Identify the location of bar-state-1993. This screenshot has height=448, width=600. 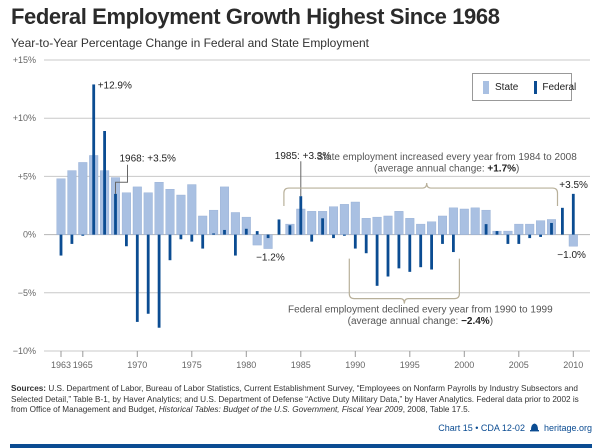
(388, 225).